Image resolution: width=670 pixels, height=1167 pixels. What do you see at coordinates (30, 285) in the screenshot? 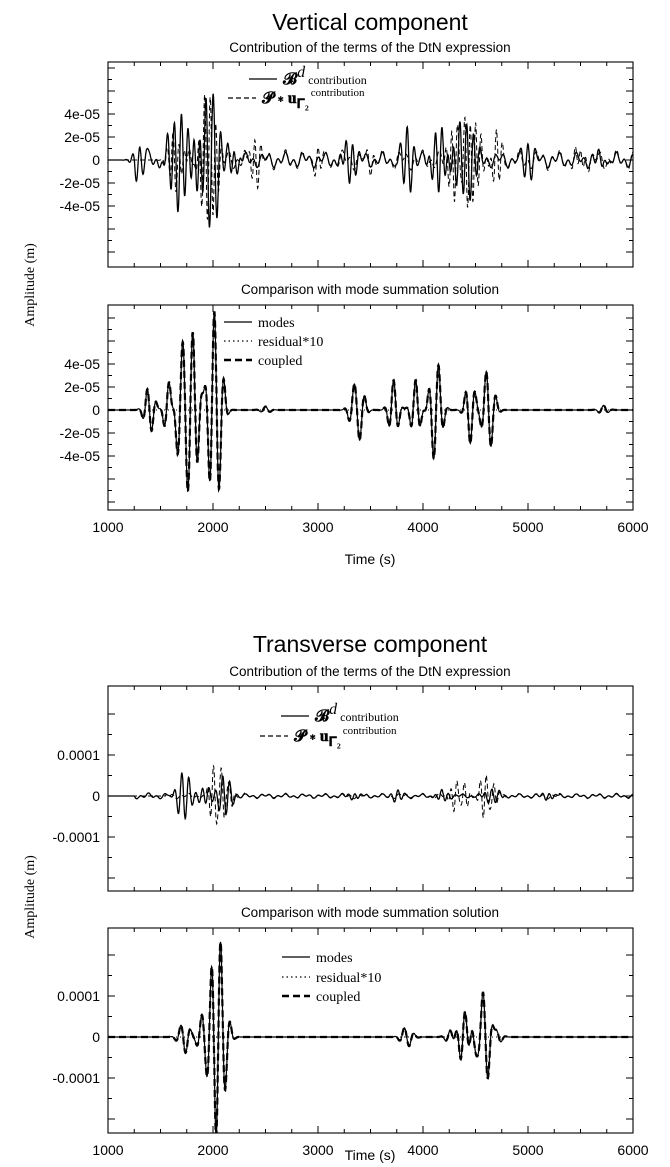
I see `vertical-ylabel: Amplitude (m)` at bounding box center [30, 285].